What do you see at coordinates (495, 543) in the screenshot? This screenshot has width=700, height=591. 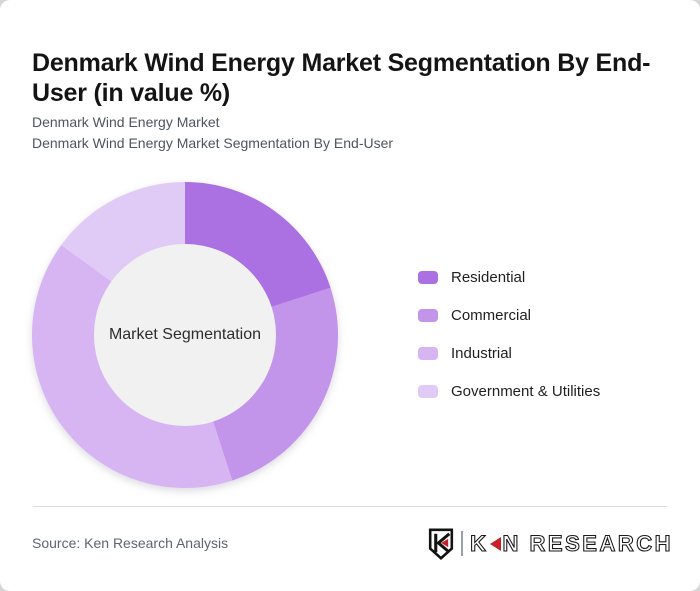 I see `wordmark-red-triangle-icon` at bounding box center [495, 543].